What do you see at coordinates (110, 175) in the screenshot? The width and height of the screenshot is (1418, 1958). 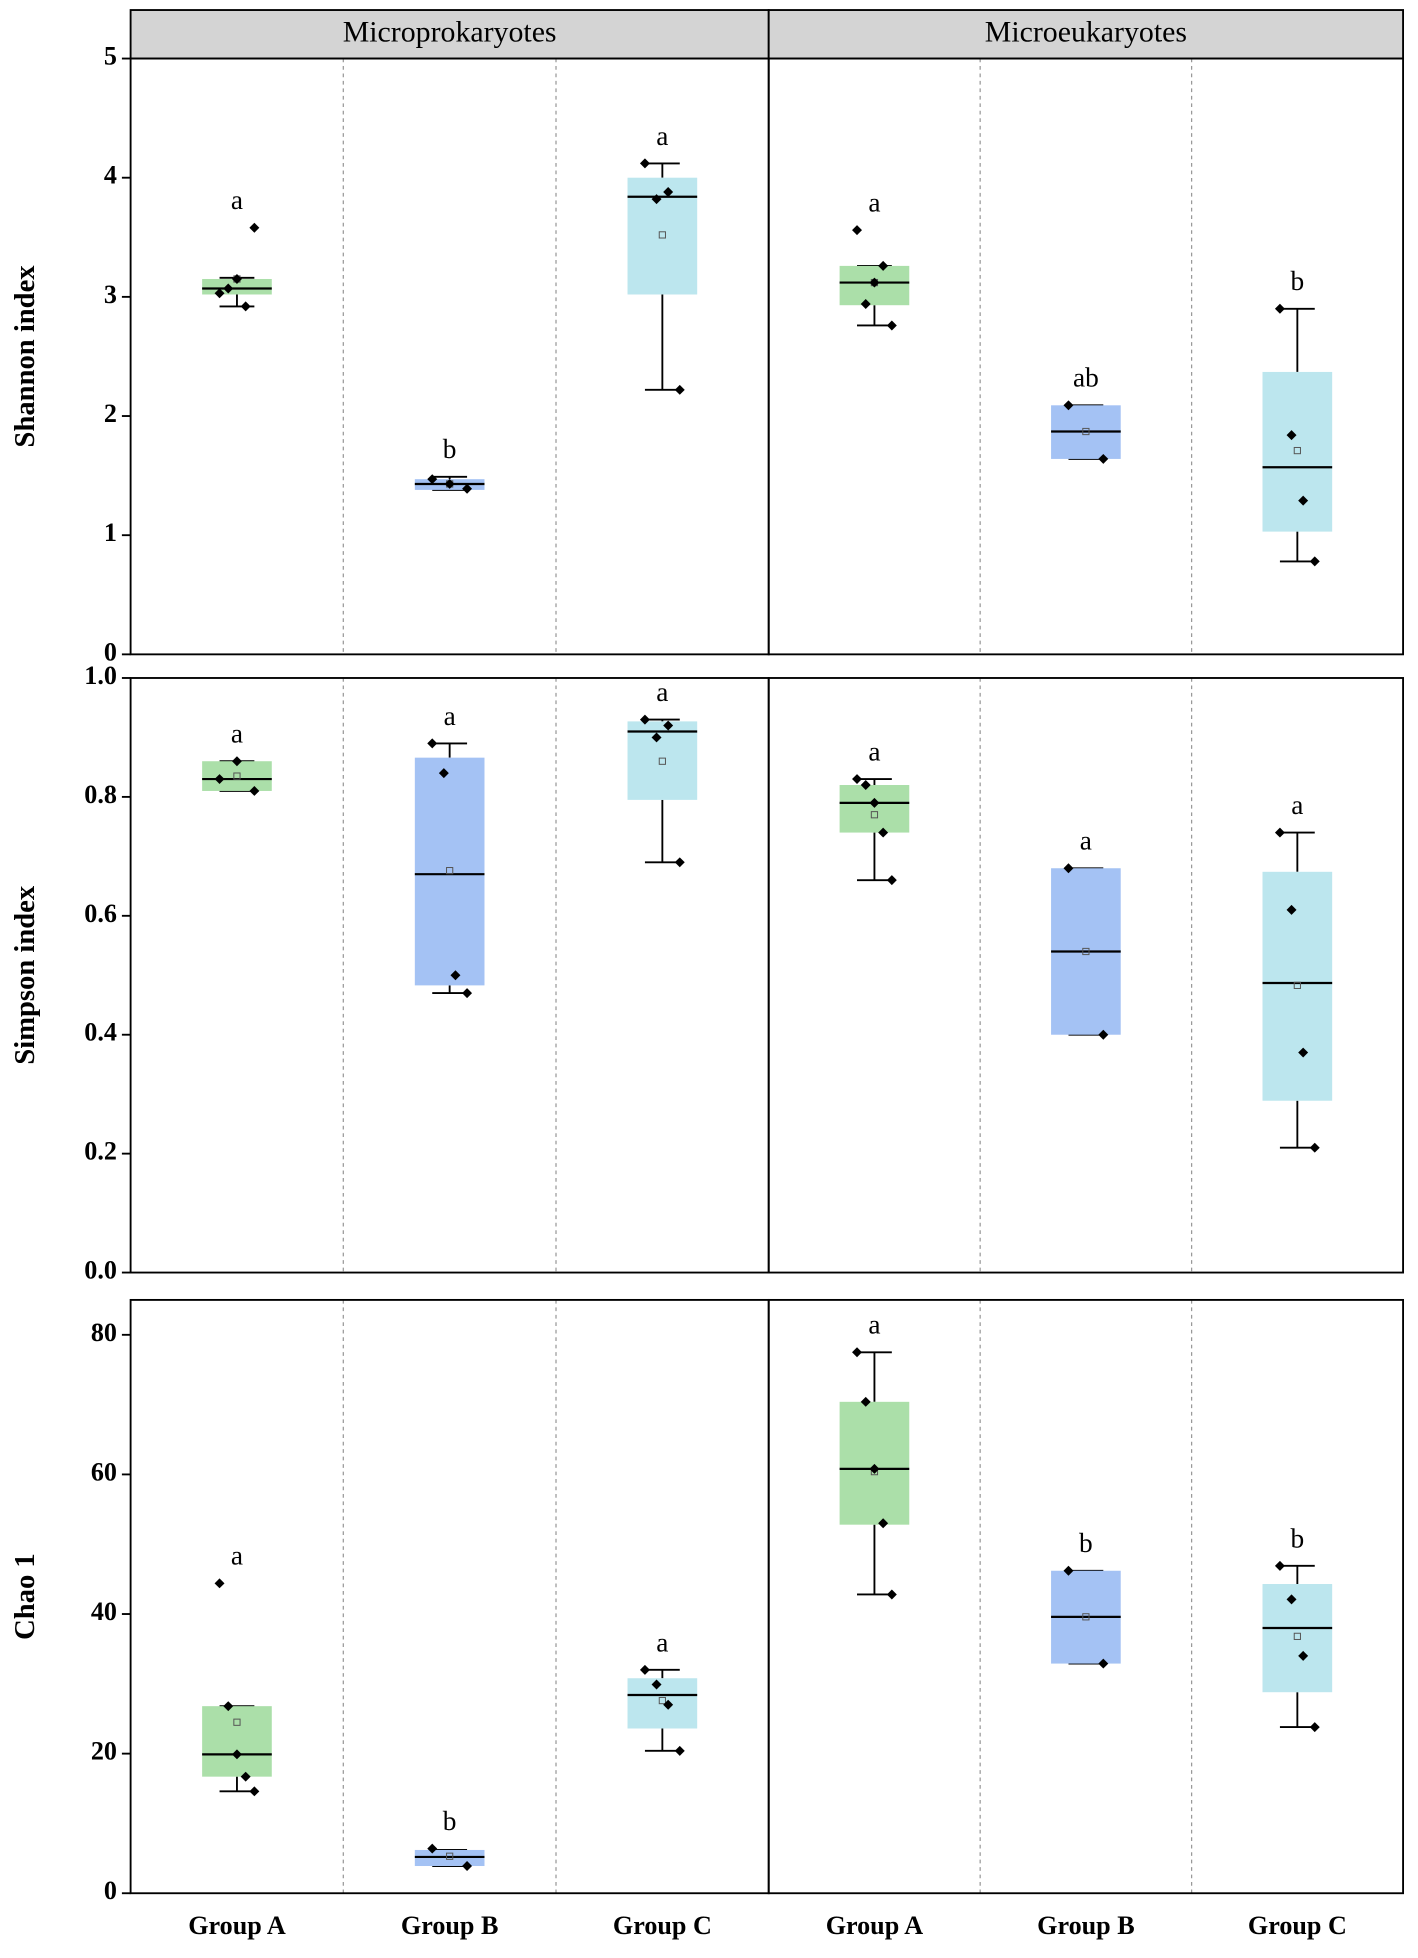 I see `y-tick-label: 4` at bounding box center [110, 175].